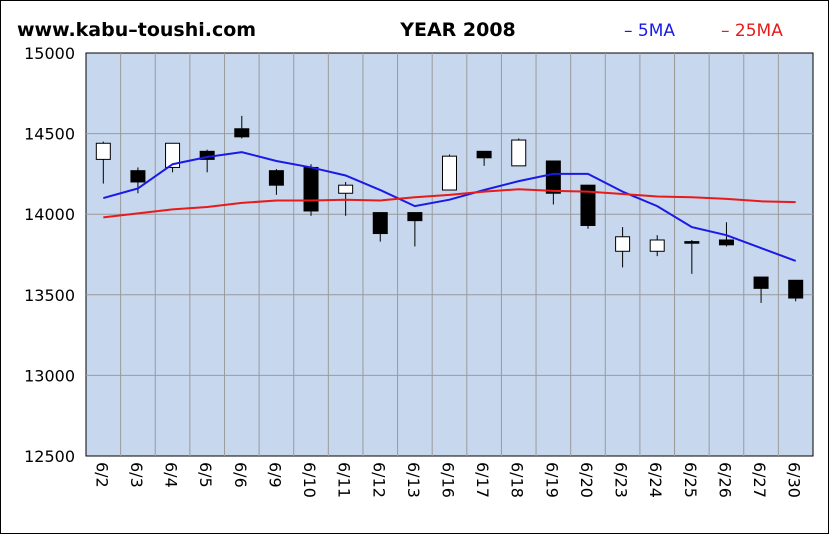 The width and height of the screenshot is (829, 538). What do you see at coordinates (205, 475) in the screenshot?
I see `x-tick-label: 6/5` at bounding box center [205, 475].